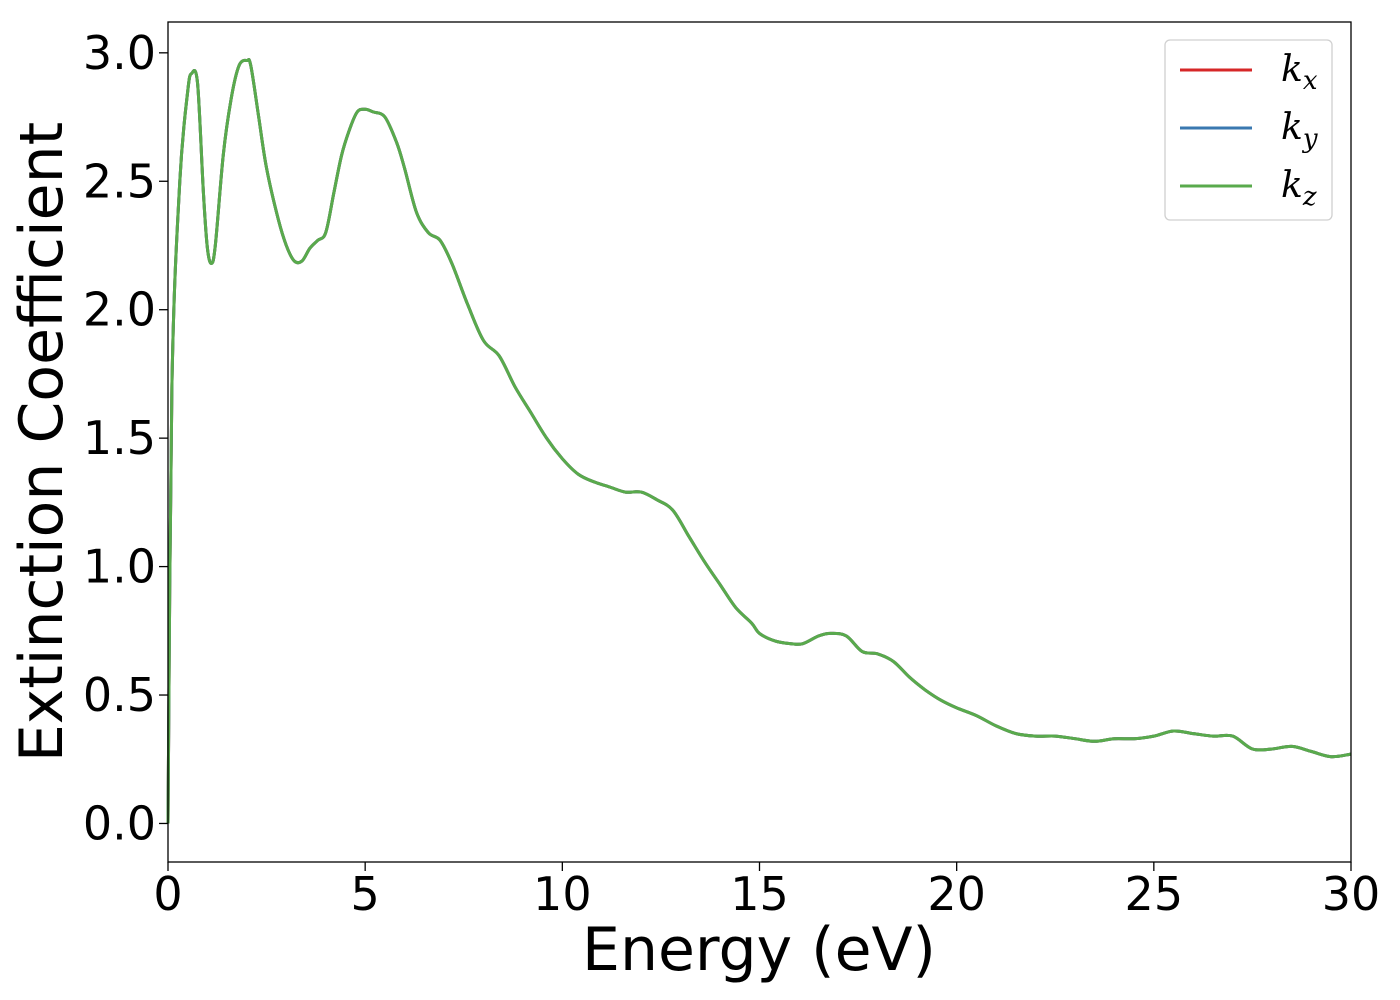  I want to click on x-tick-label: 10, so click(562, 894).